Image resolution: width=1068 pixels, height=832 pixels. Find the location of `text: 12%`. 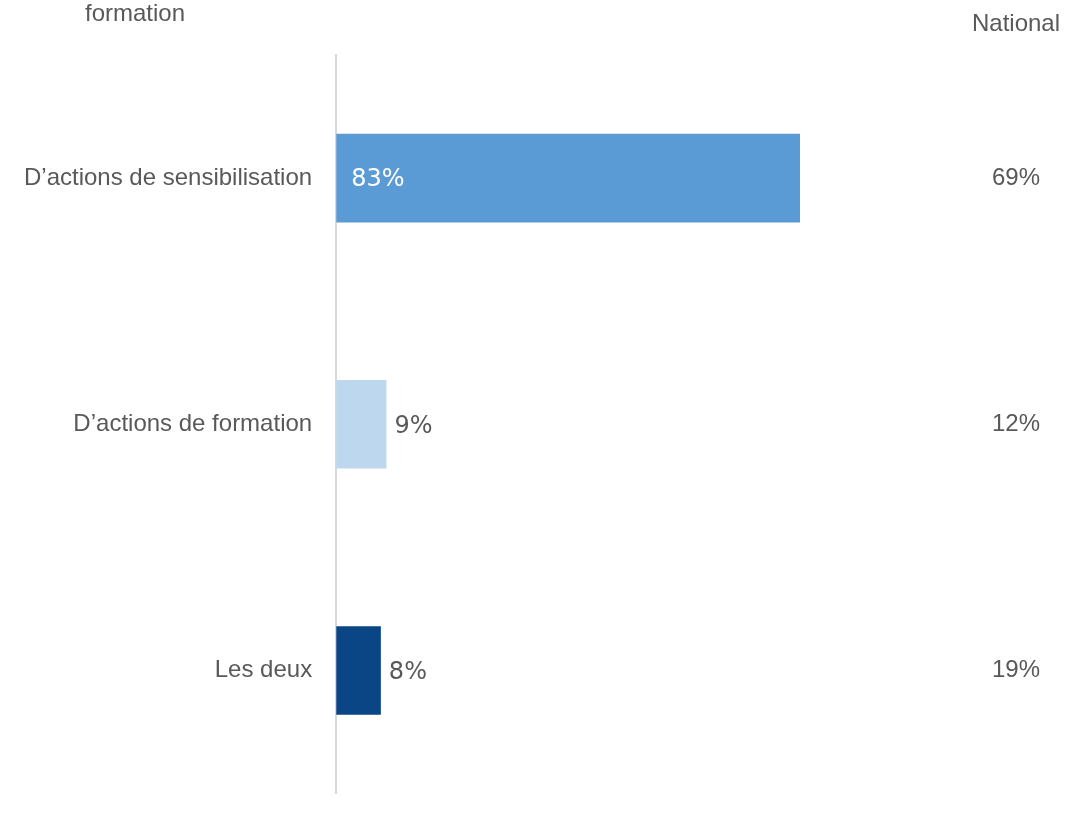

text: 12% is located at coordinates (1016, 422).